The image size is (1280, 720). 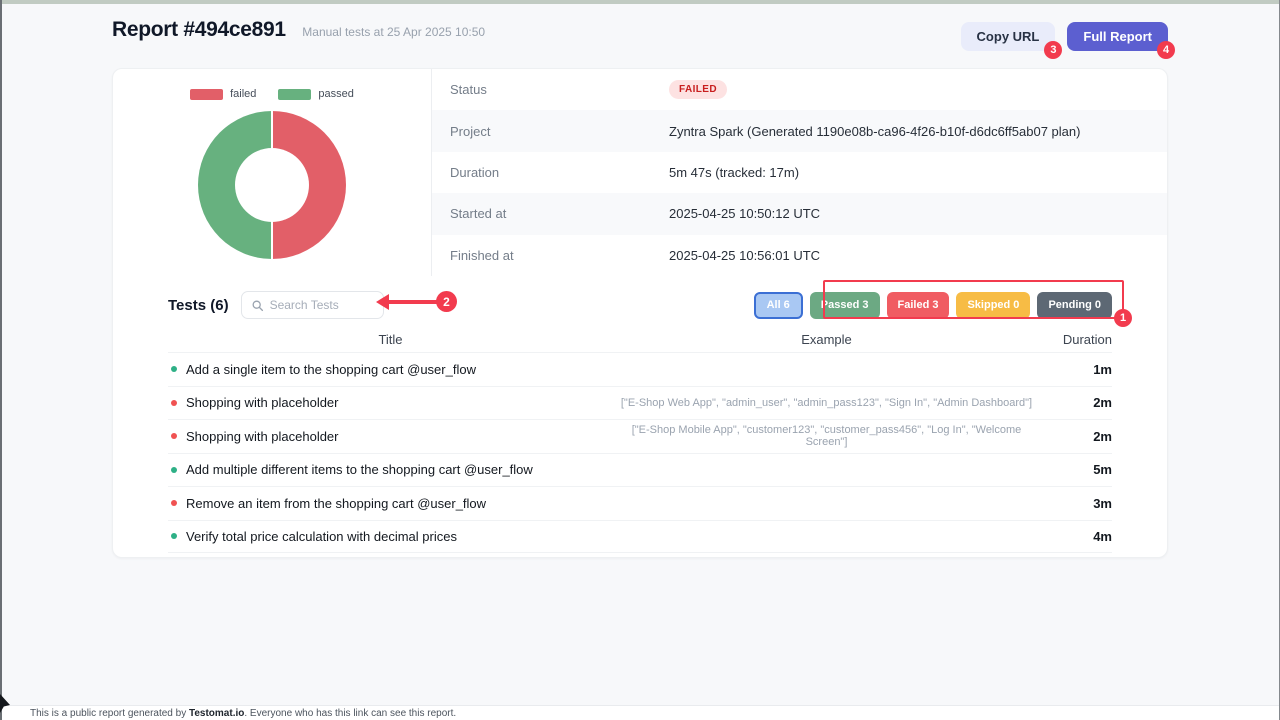 I want to click on test-duration: 1m, so click(x=1102, y=369).